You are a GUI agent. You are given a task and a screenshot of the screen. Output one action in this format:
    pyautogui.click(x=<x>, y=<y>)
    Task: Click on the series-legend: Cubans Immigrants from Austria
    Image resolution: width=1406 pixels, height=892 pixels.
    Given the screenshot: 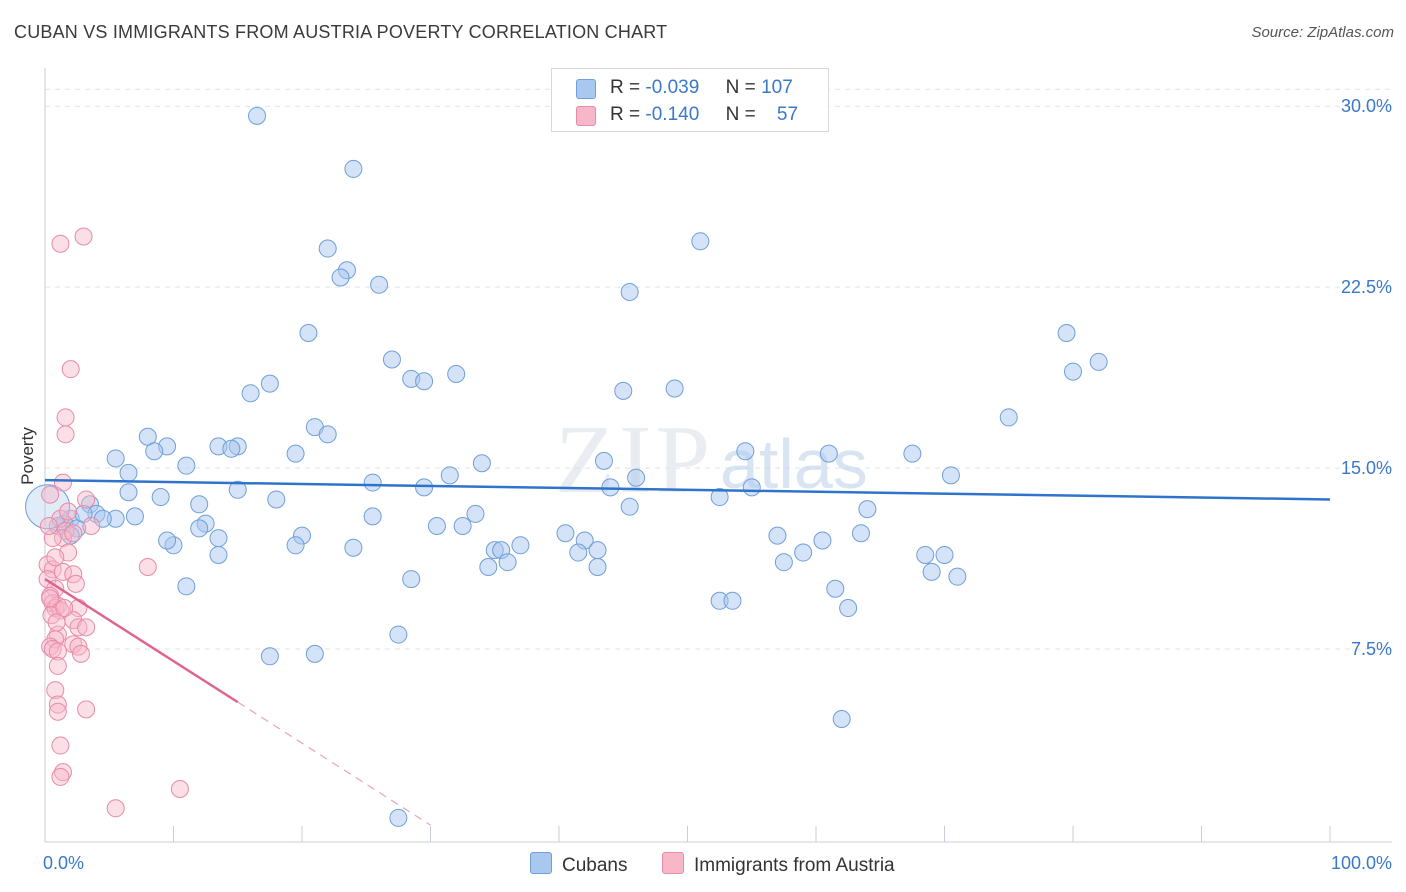 What is the action you would take?
    pyautogui.click(x=703, y=865)
    